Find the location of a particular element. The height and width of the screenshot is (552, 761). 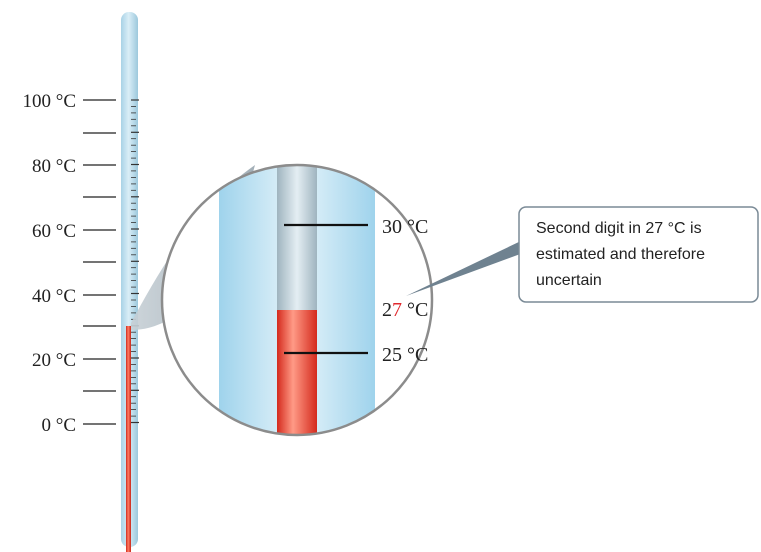

lens-reading: 27 °C is located at coordinates (405, 310).